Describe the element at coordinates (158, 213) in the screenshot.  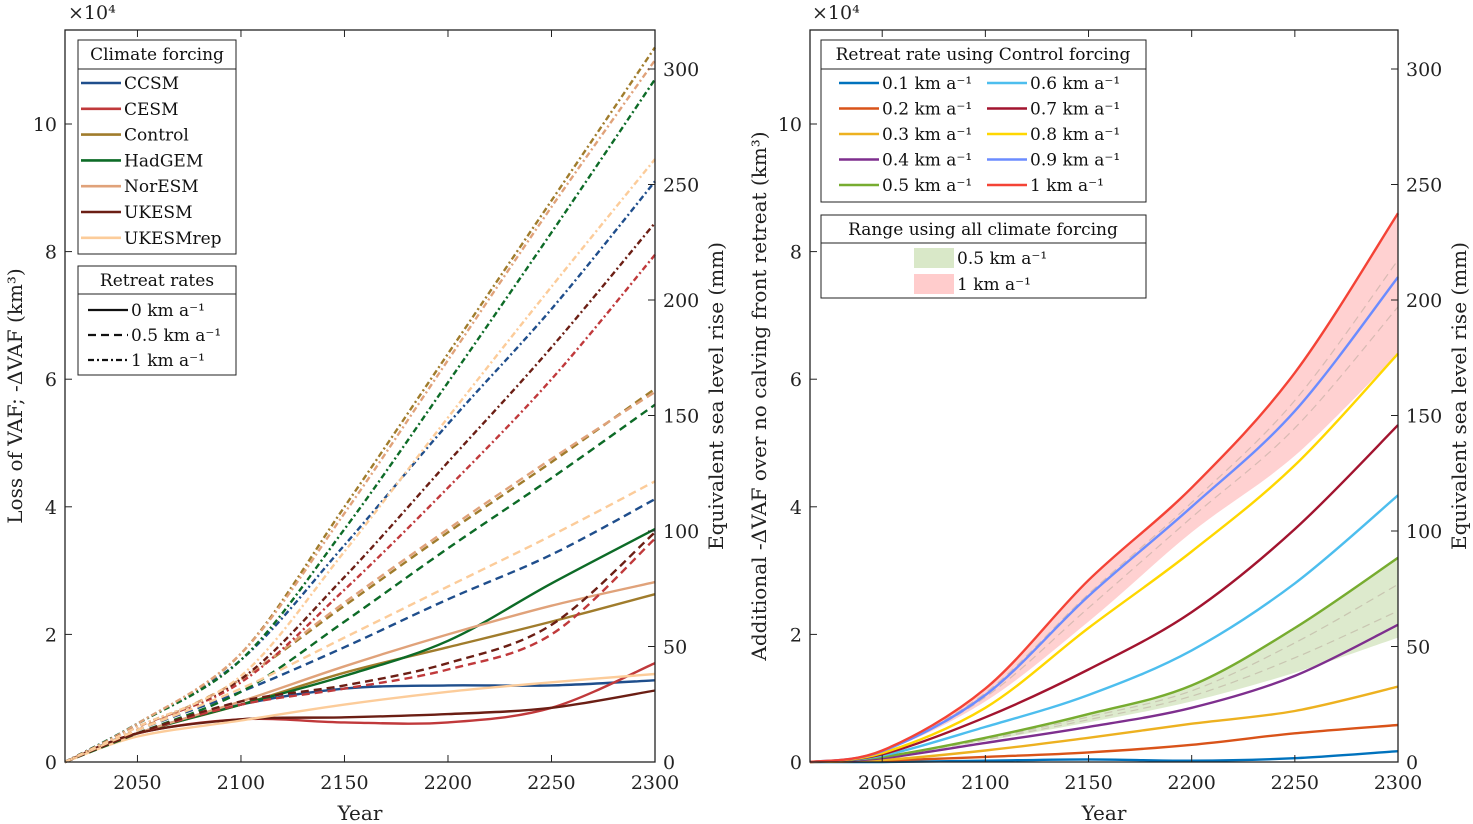
I see `legend-entry-label: UKESM` at that location.